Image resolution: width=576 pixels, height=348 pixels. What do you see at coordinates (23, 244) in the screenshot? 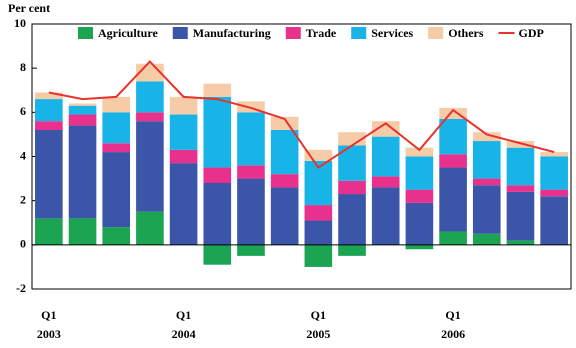
I see `y-tick-label: 0` at bounding box center [23, 244].